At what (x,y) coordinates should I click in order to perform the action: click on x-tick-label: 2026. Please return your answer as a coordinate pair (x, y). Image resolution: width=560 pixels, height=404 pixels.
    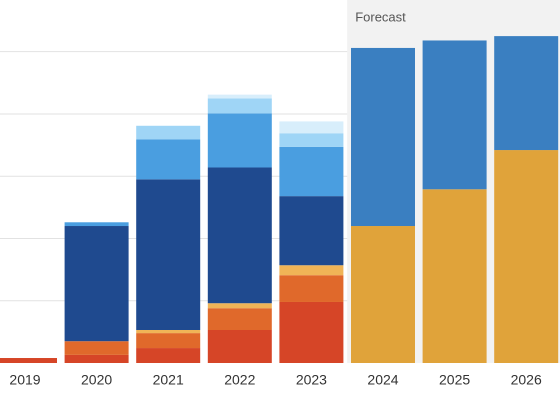
    Looking at the image, I should click on (526, 380).